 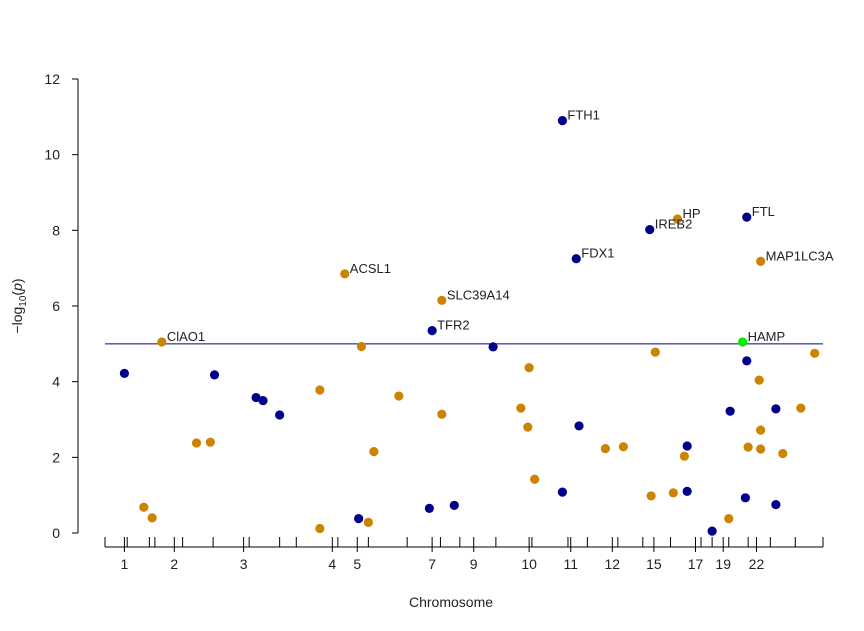 I want to click on gene-label: SLC39A14, so click(x=478, y=294).